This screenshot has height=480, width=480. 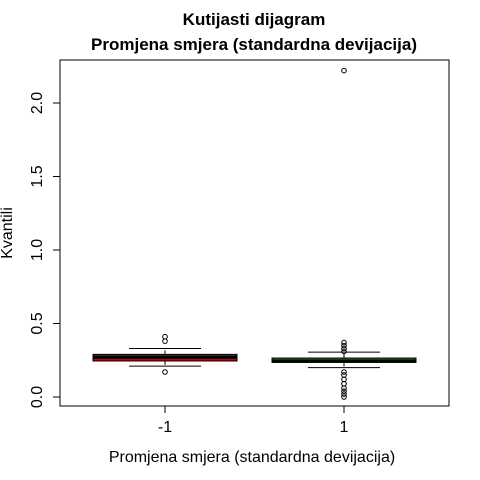 What do you see at coordinates (8, 233) in the screenshot?
I see `y-axis-title: Kvantili` at bounding box center [8, 233].